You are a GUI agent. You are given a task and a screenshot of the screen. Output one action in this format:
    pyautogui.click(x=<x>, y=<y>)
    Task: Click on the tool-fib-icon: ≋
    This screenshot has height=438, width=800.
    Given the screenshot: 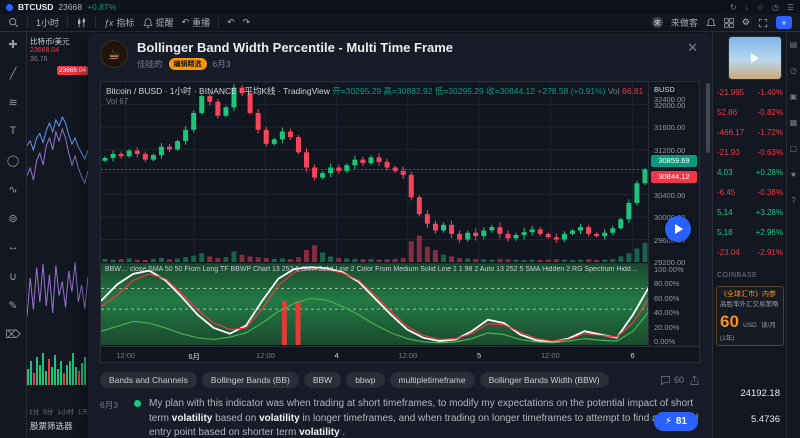 What is the action you would take?
    pyautogui.click(x=13, y=103)
    